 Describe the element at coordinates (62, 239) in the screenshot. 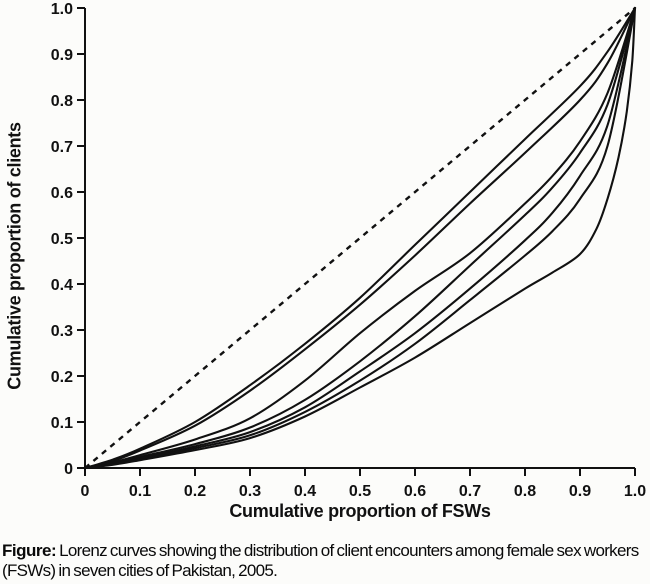

I see `y-tick-label: 0.5` at that location.